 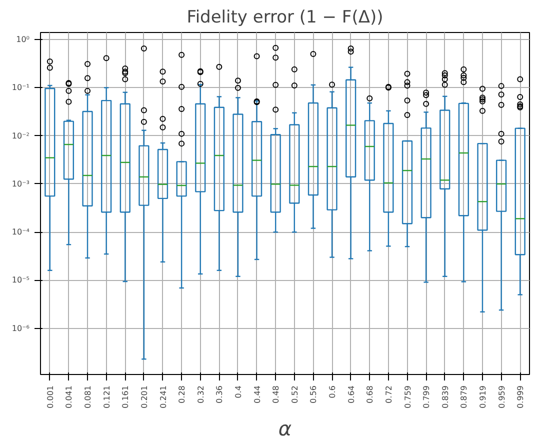 What do you see at coordinates (351, 395) in the screenshot?
I see `x-tick-label: 0.64` at bounding box center [351, 395].